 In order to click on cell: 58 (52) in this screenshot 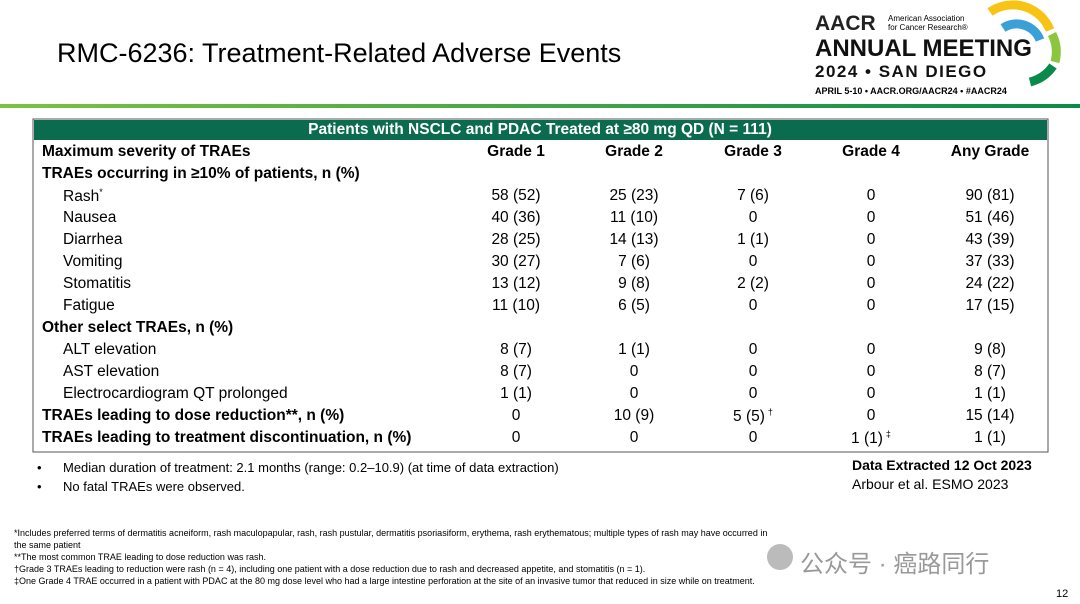, I will do `click(515, 196)`.